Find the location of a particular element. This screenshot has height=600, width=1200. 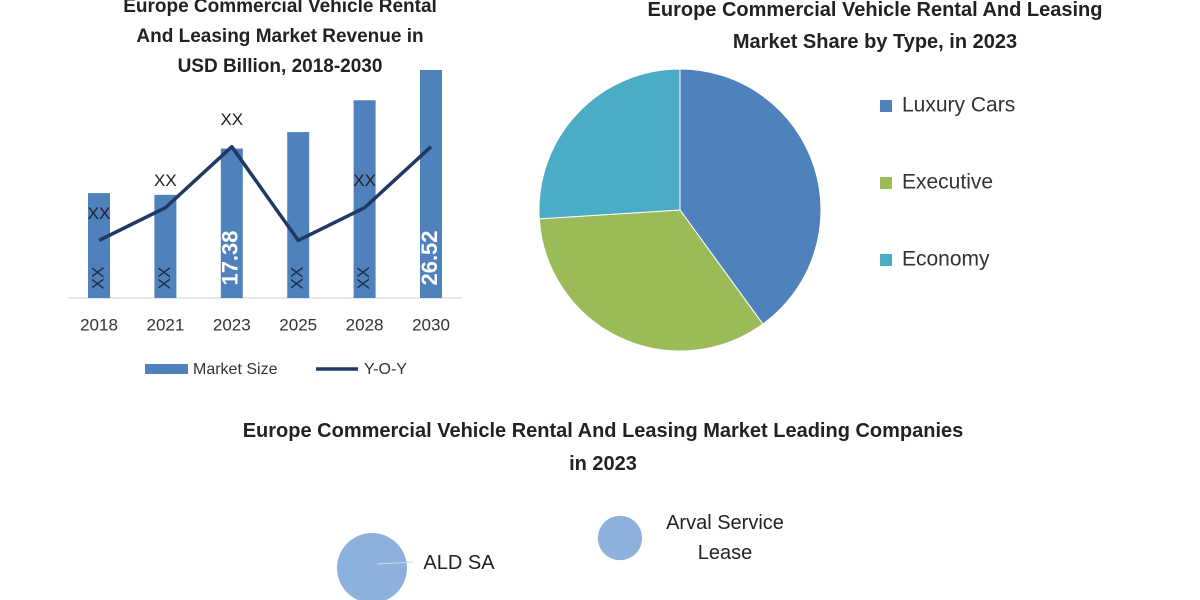

x-tick-label: 2030 is located at coordinates (431, 324).